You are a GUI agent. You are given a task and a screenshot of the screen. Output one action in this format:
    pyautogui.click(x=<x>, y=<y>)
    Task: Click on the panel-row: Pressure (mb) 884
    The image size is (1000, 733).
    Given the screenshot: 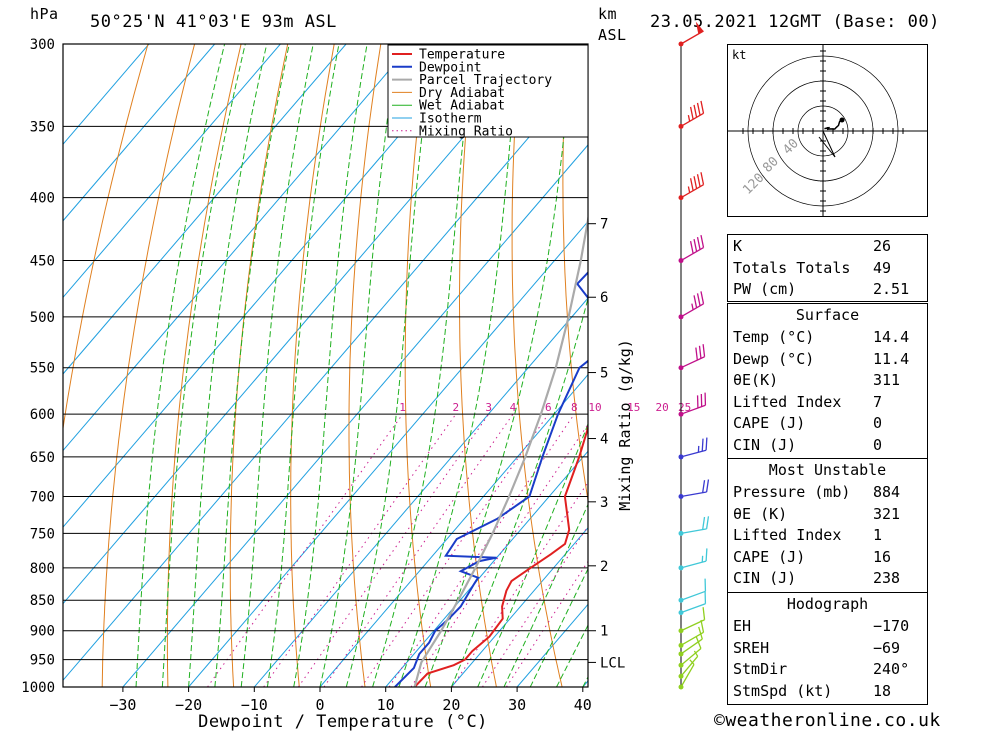 What is the action you would take?
    pyautogui.click(x=827, y=492)
    